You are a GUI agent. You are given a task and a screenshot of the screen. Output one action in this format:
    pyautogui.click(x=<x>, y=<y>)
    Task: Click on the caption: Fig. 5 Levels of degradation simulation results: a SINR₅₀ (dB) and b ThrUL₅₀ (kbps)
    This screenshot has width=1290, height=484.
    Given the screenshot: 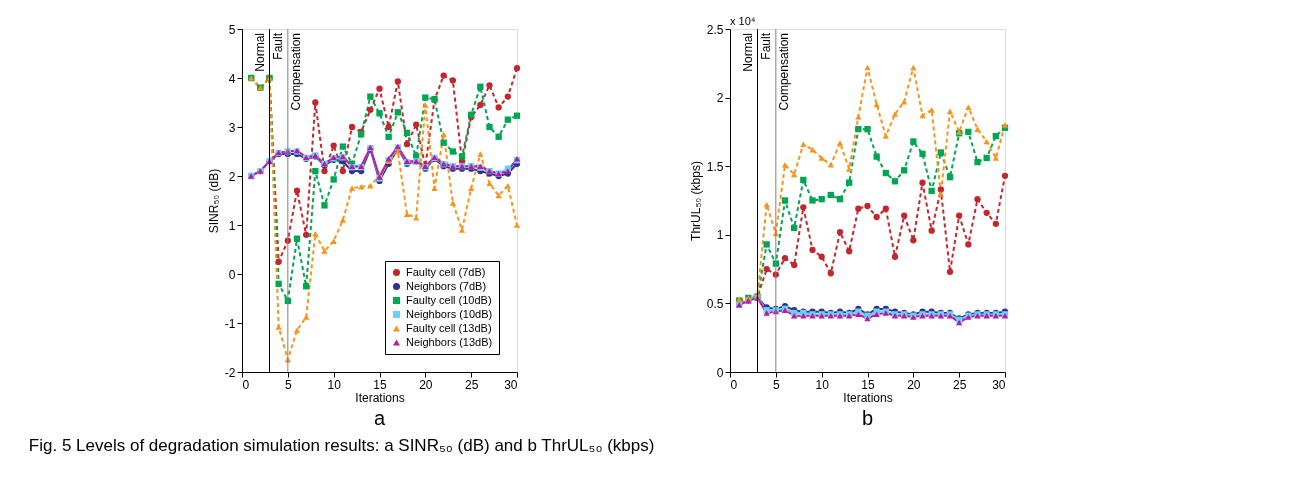 What is the action you would take?
    pyautogui.click(x=341, y=445)
    